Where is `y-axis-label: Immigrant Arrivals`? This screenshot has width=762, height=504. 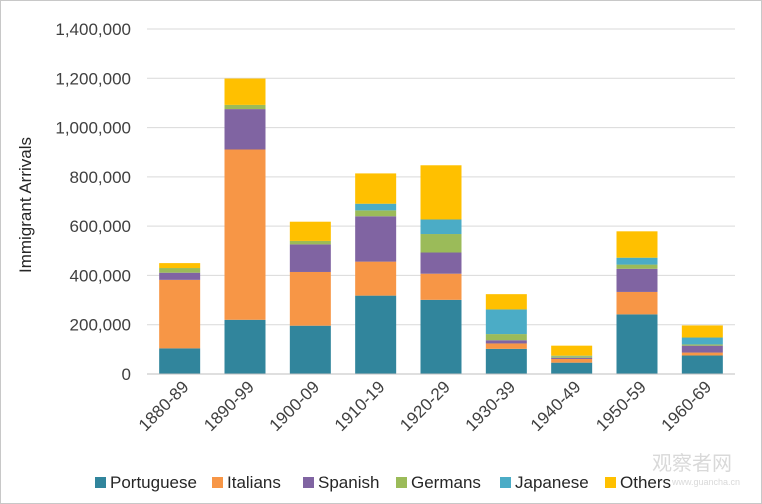 y-axis-label: Immigrant Arrivals is located at coordinates (25, 205).